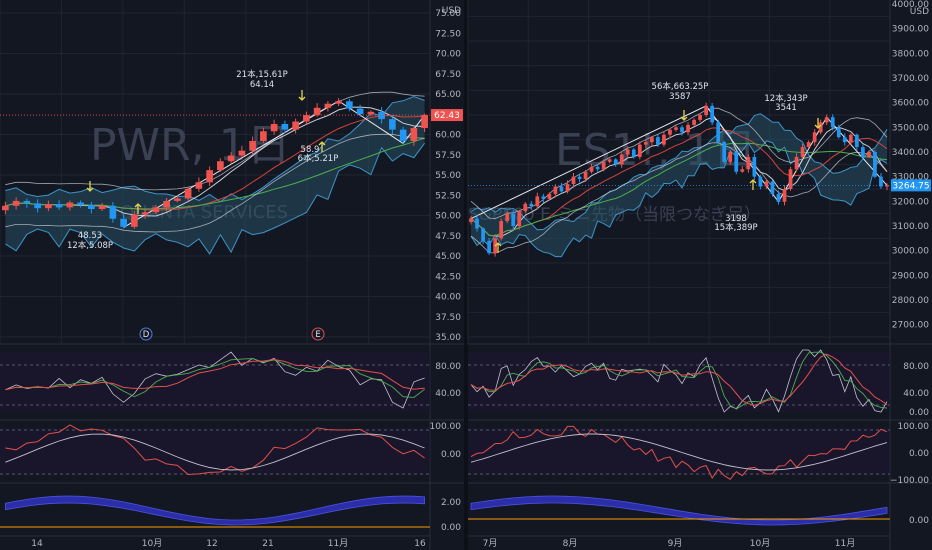 Image resolution: width=932 pixels, height=550 pixels. Describe the element at coordinates (910, 326) in the screenshot. I see `price-tick-label: 2700.00` at that location.